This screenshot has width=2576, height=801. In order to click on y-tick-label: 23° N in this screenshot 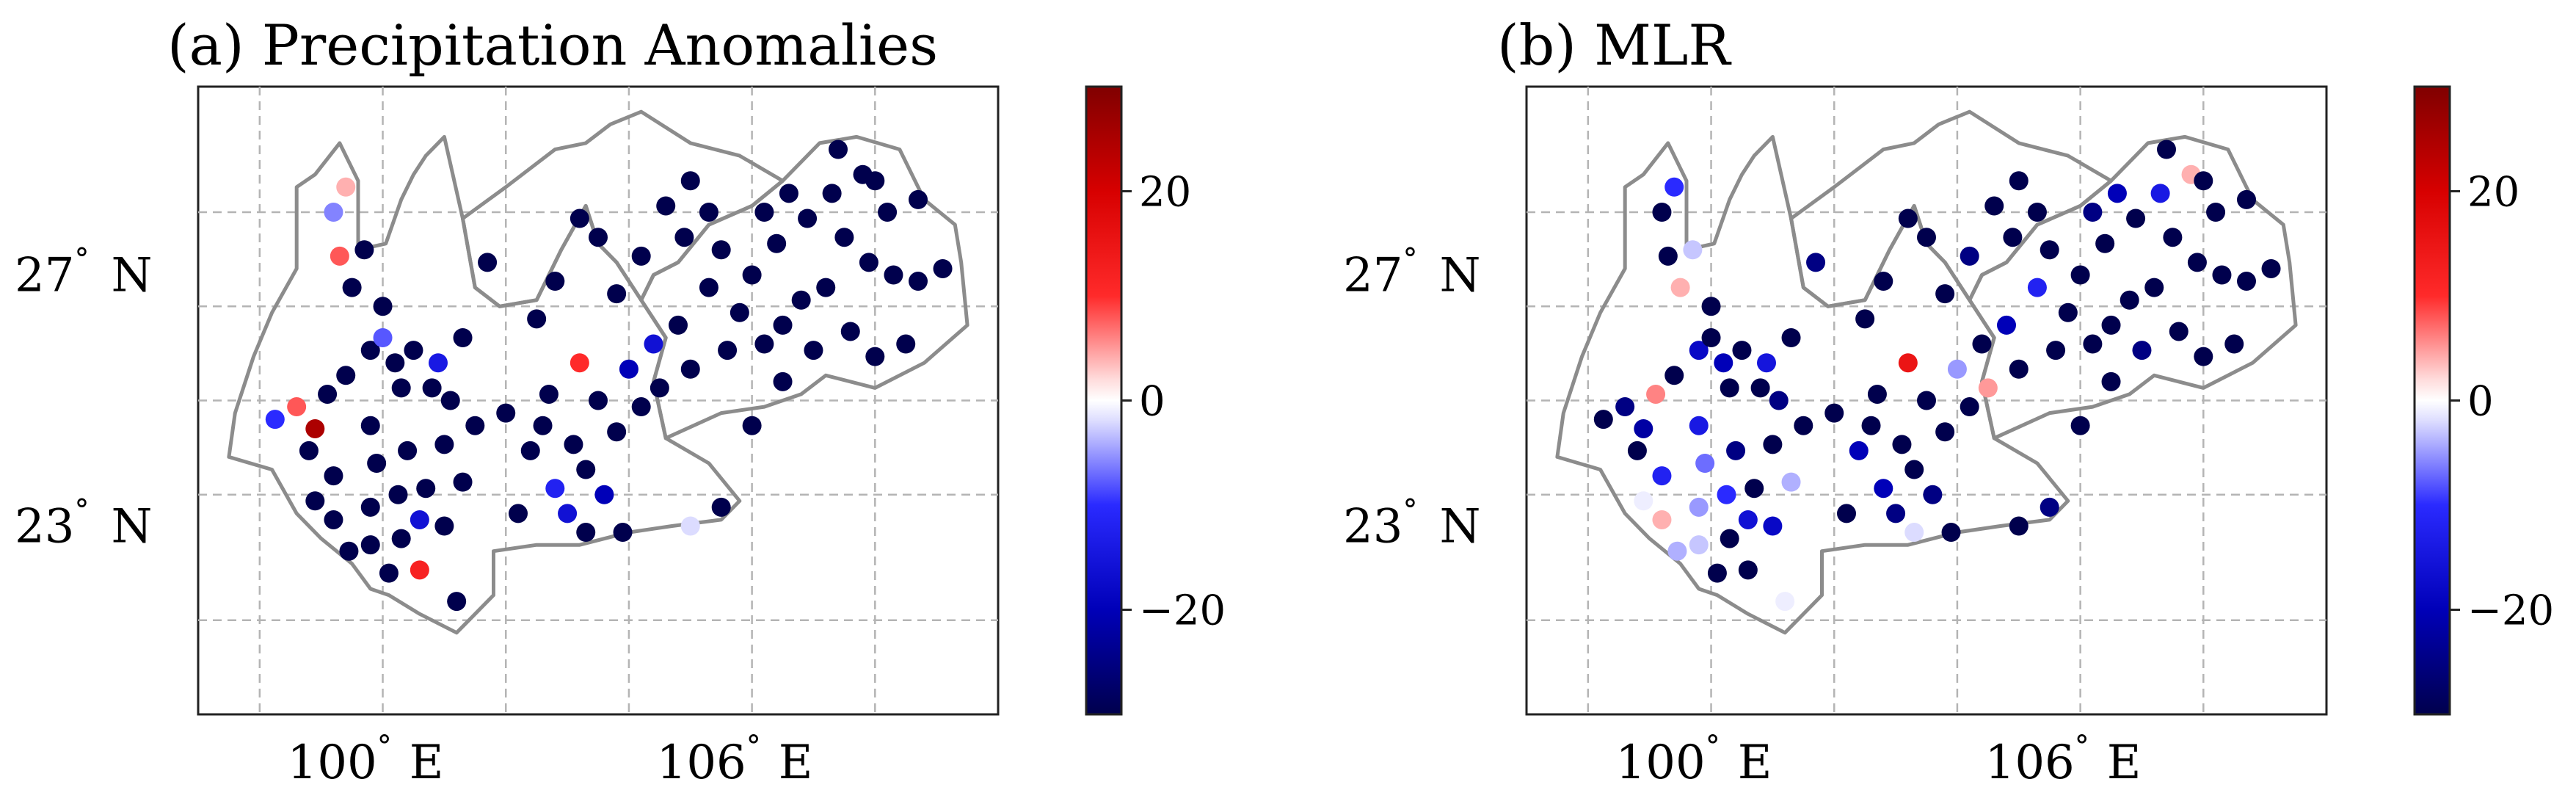, I will do `click(83, 524)`.